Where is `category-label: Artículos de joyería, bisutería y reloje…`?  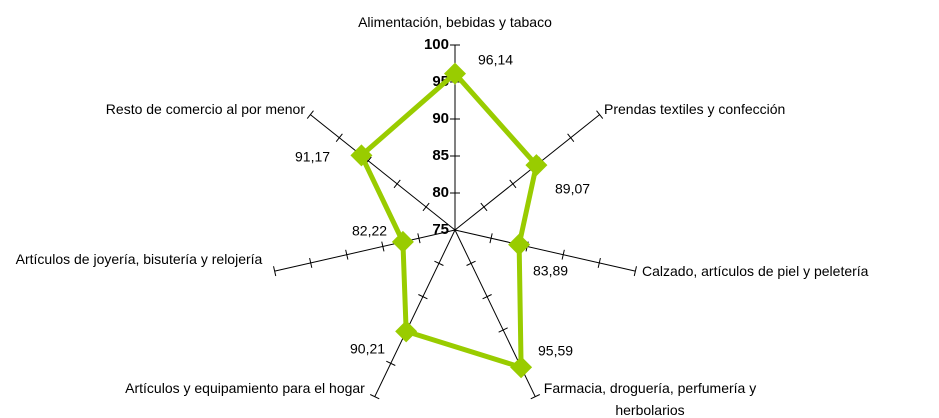 category-label: Artículos de joyería, bisutería y reloje… is located at coordinates (139, 259).